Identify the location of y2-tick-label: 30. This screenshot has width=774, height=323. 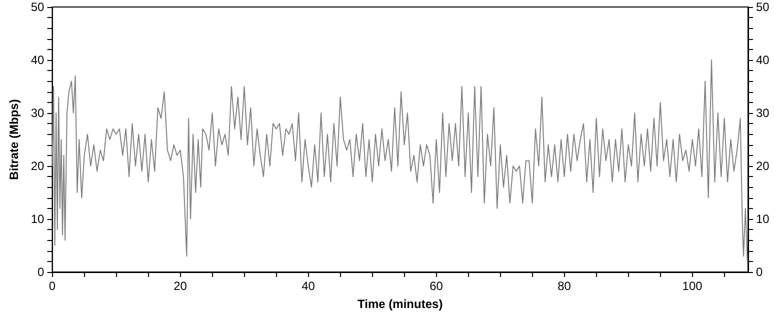
(763, 113).